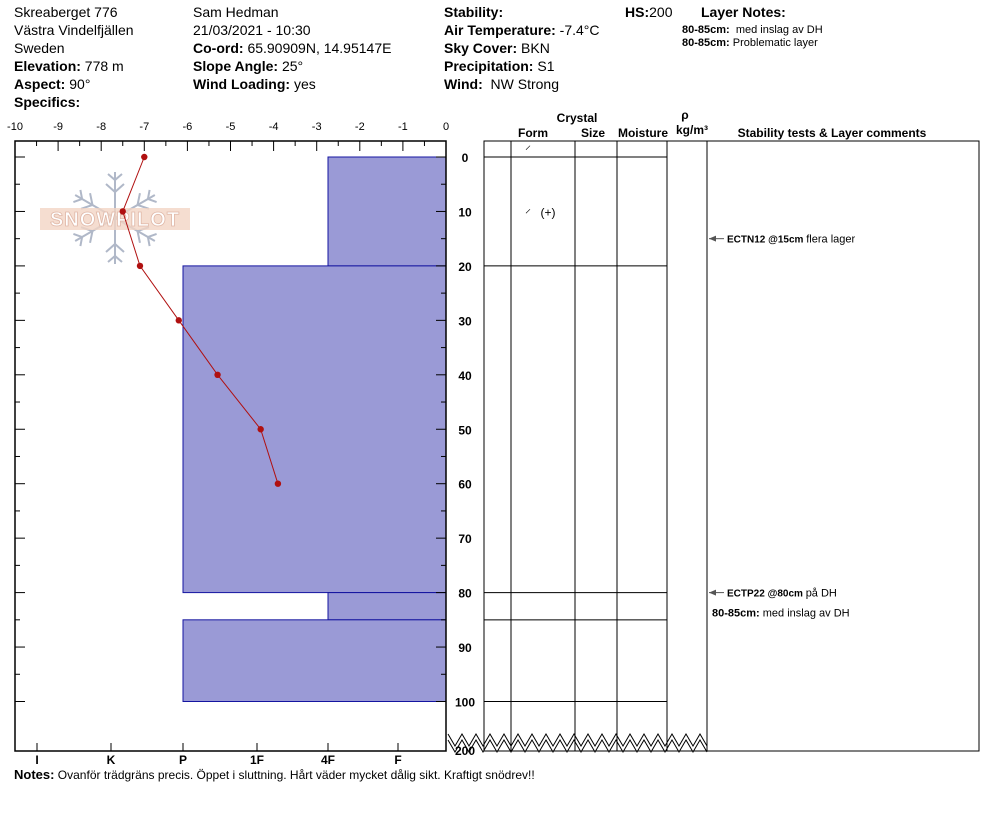 The image size is (994, 840). What do you see at coordinates (74, 66) in the screenshot?
I see `elevation: Elevation: 778 m` at bounding box center [74, 66].